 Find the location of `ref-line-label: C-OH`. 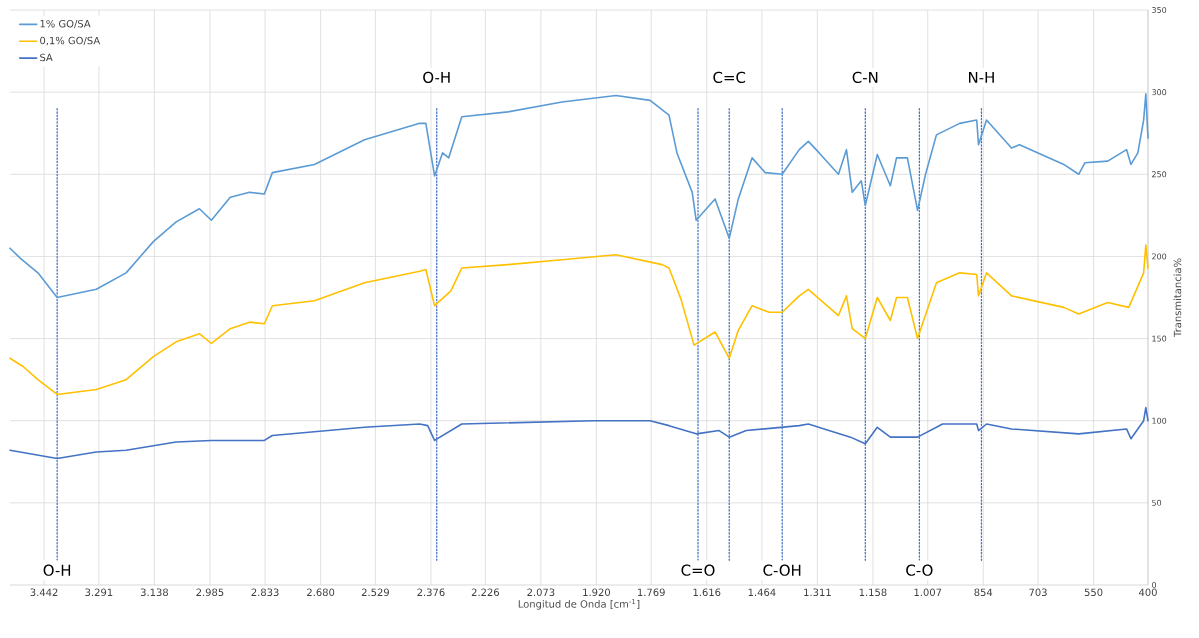

ref-line-label: C-OH is located at coordinates (782, 570).